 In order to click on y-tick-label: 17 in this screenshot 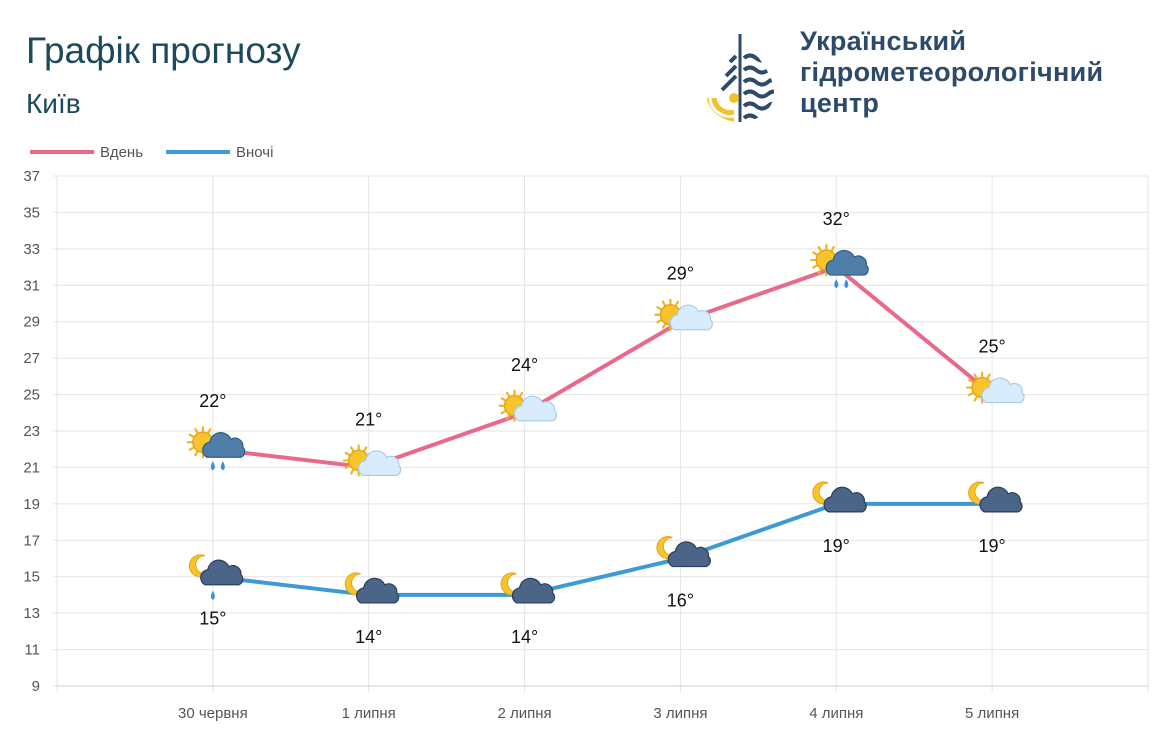, I will do `click(31, 540)`.